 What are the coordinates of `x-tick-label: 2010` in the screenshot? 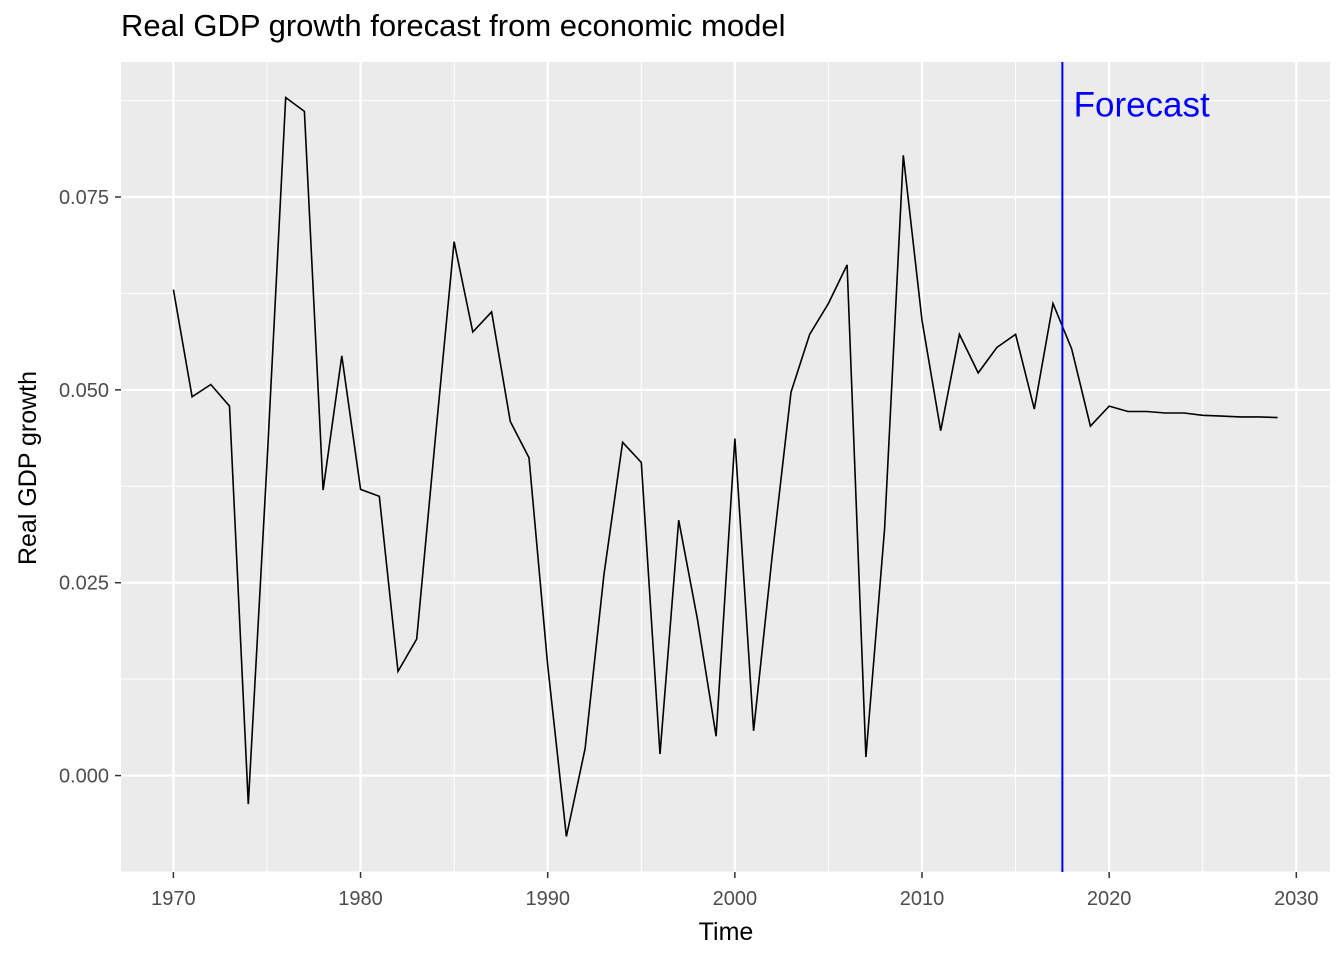 It's located at (922, 899).